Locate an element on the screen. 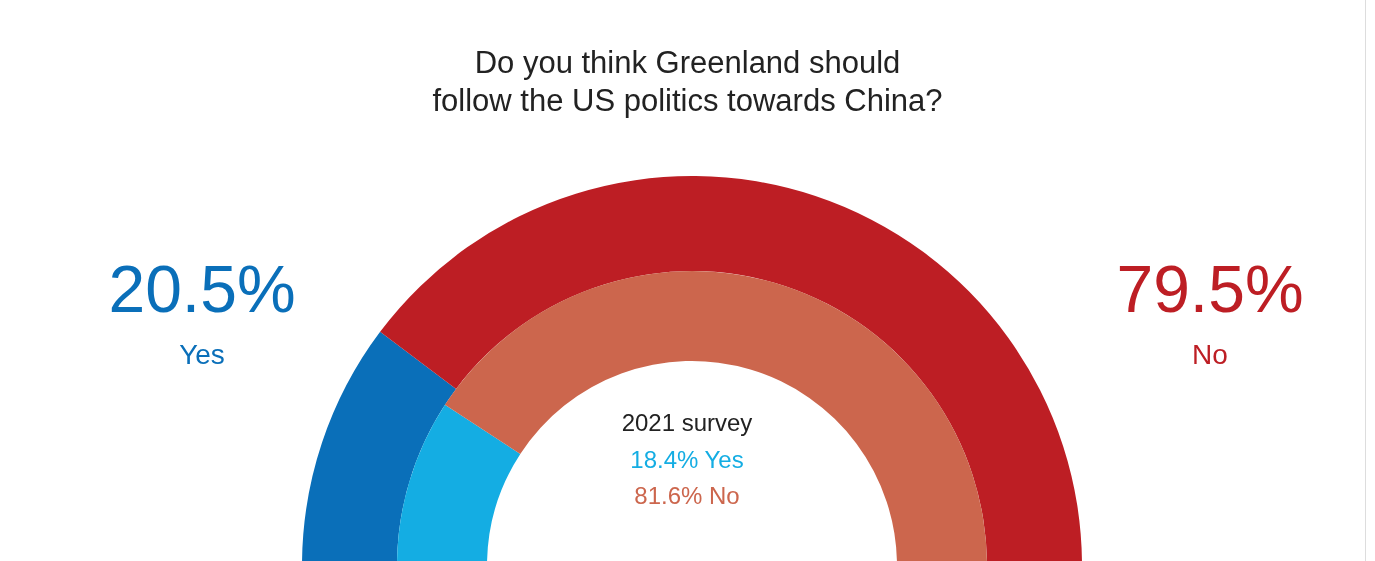  slice-label: Yes is located at coordinates (202, 354).